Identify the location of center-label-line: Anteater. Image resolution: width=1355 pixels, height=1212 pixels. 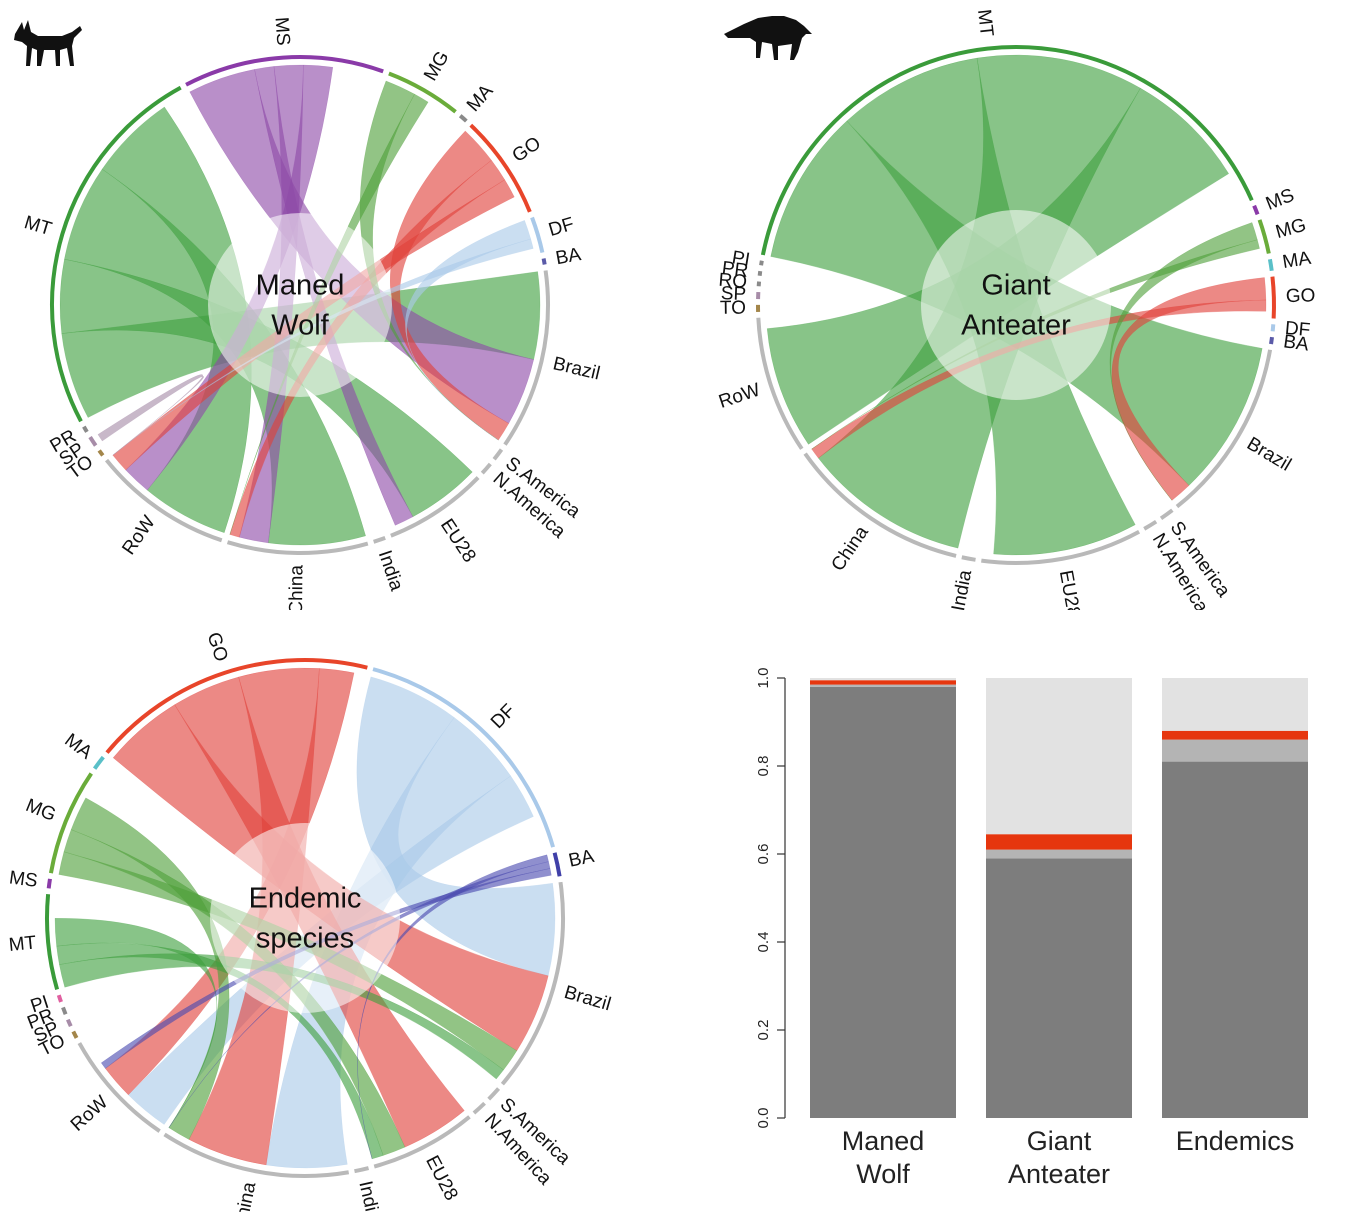
(1016, 326).